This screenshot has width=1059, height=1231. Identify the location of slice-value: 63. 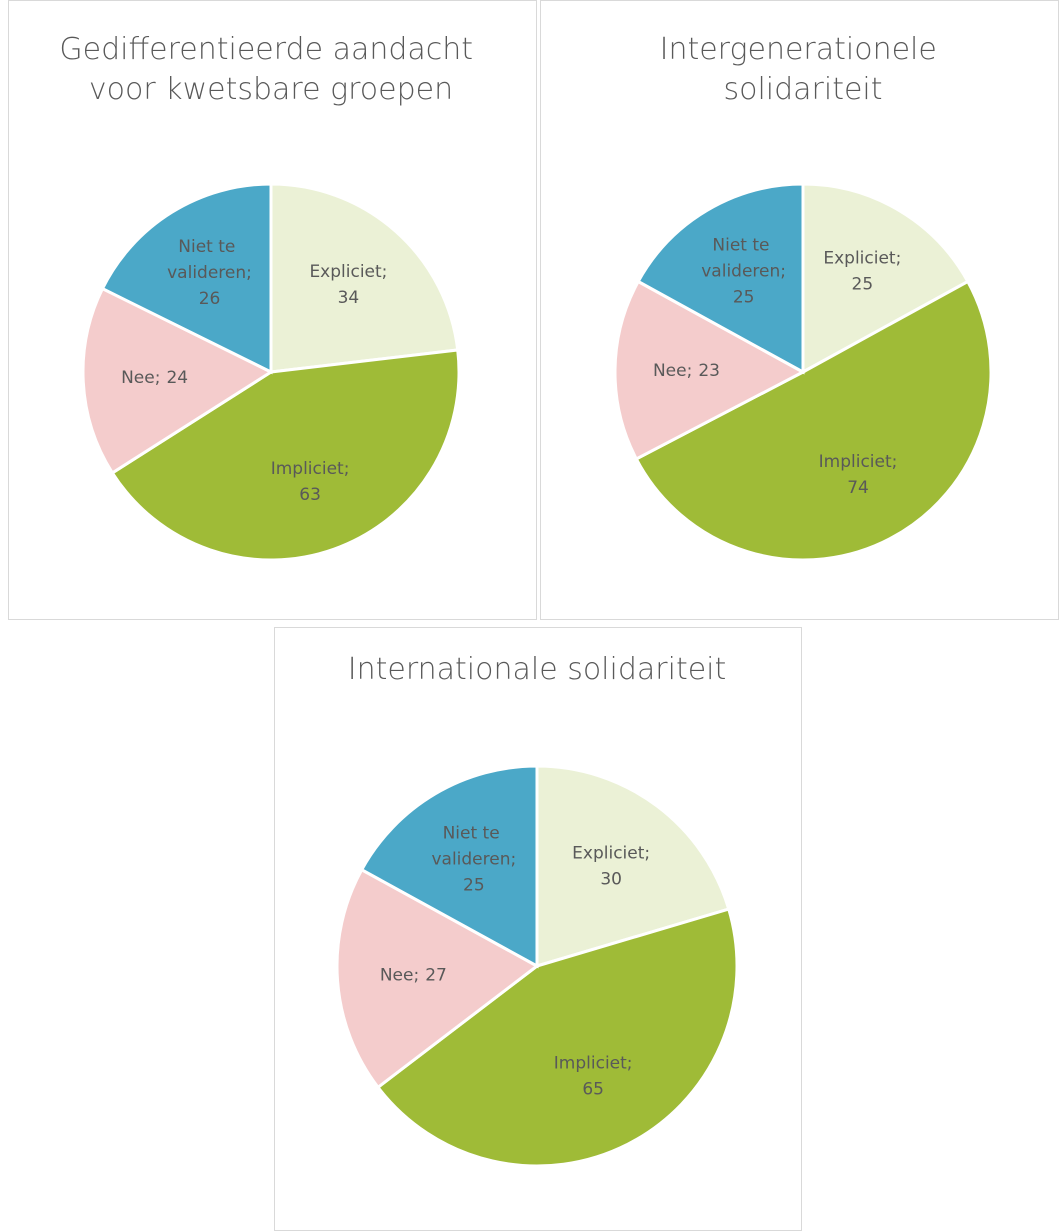
(310, 495).